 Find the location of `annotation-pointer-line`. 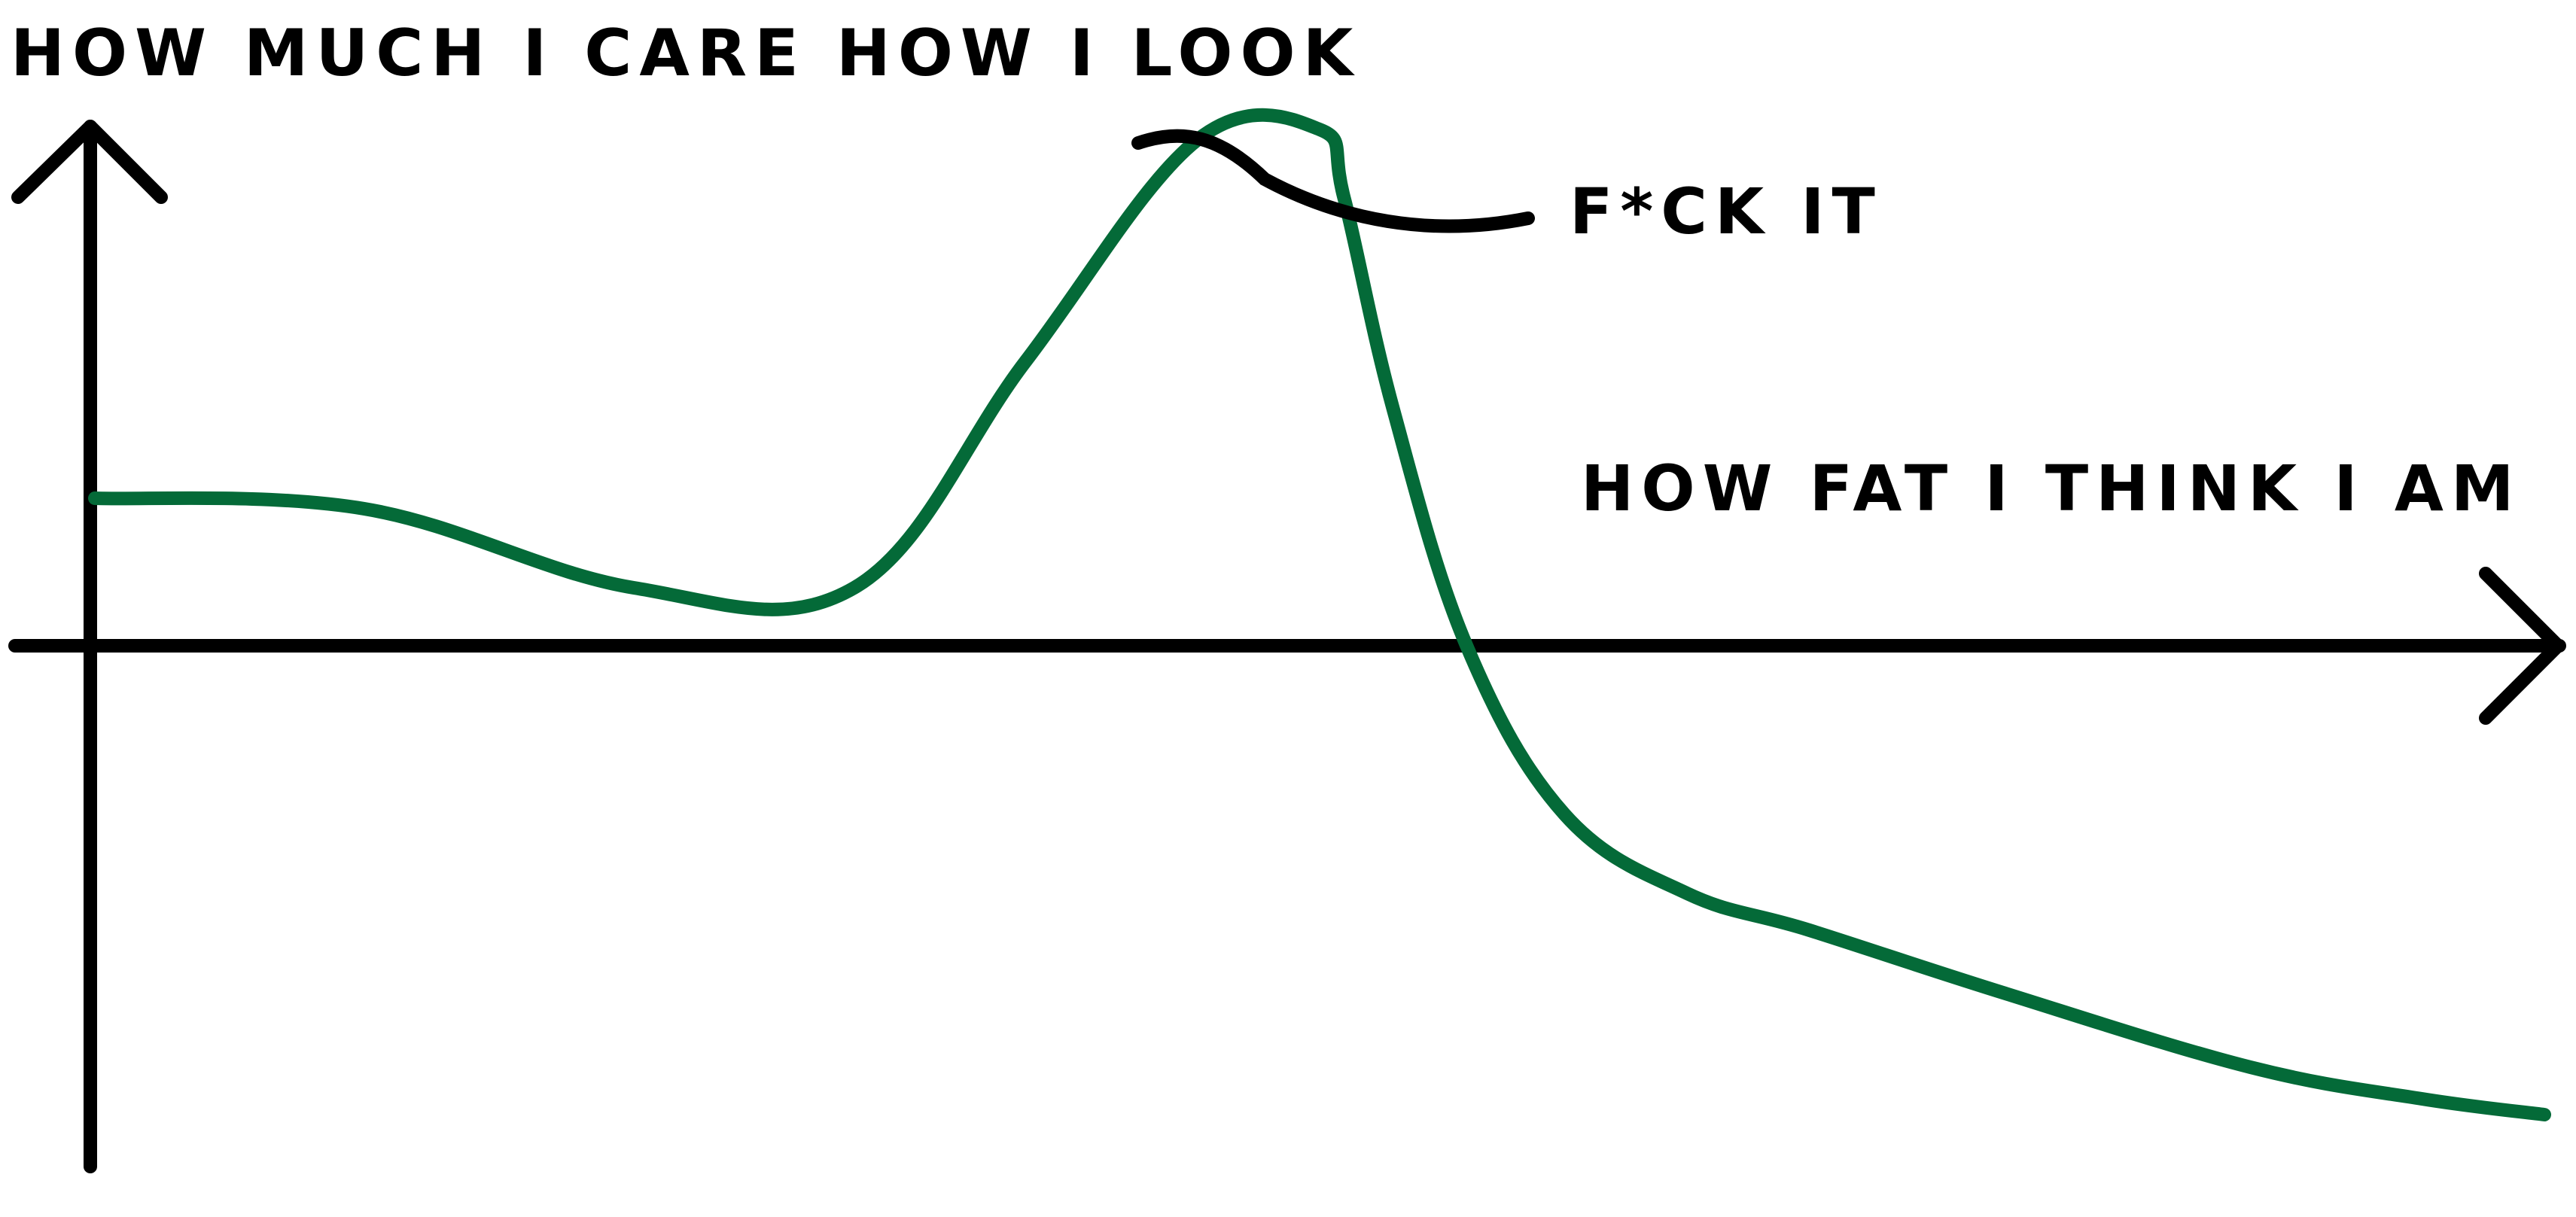

annotation-pointer-line is located at coordinates (1333, 181).